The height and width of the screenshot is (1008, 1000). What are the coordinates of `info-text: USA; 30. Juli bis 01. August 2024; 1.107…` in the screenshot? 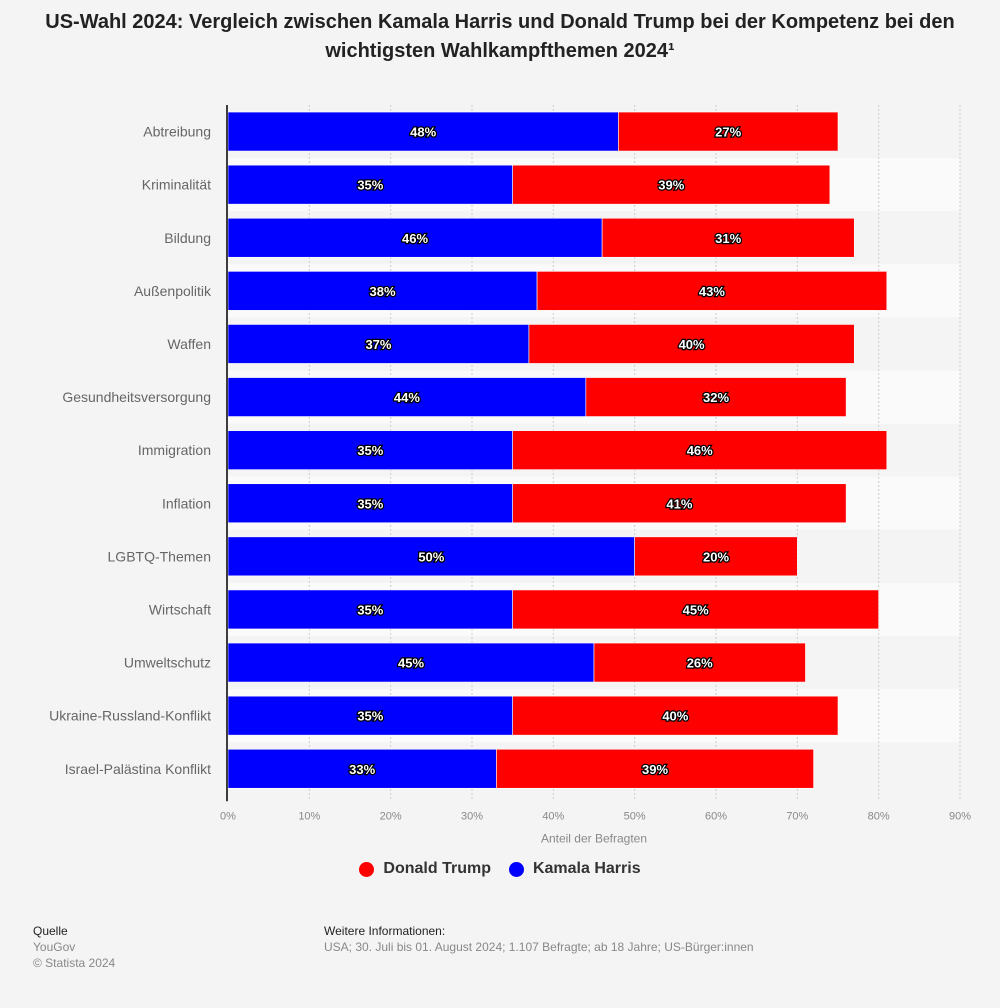 It's located at (539, 947).